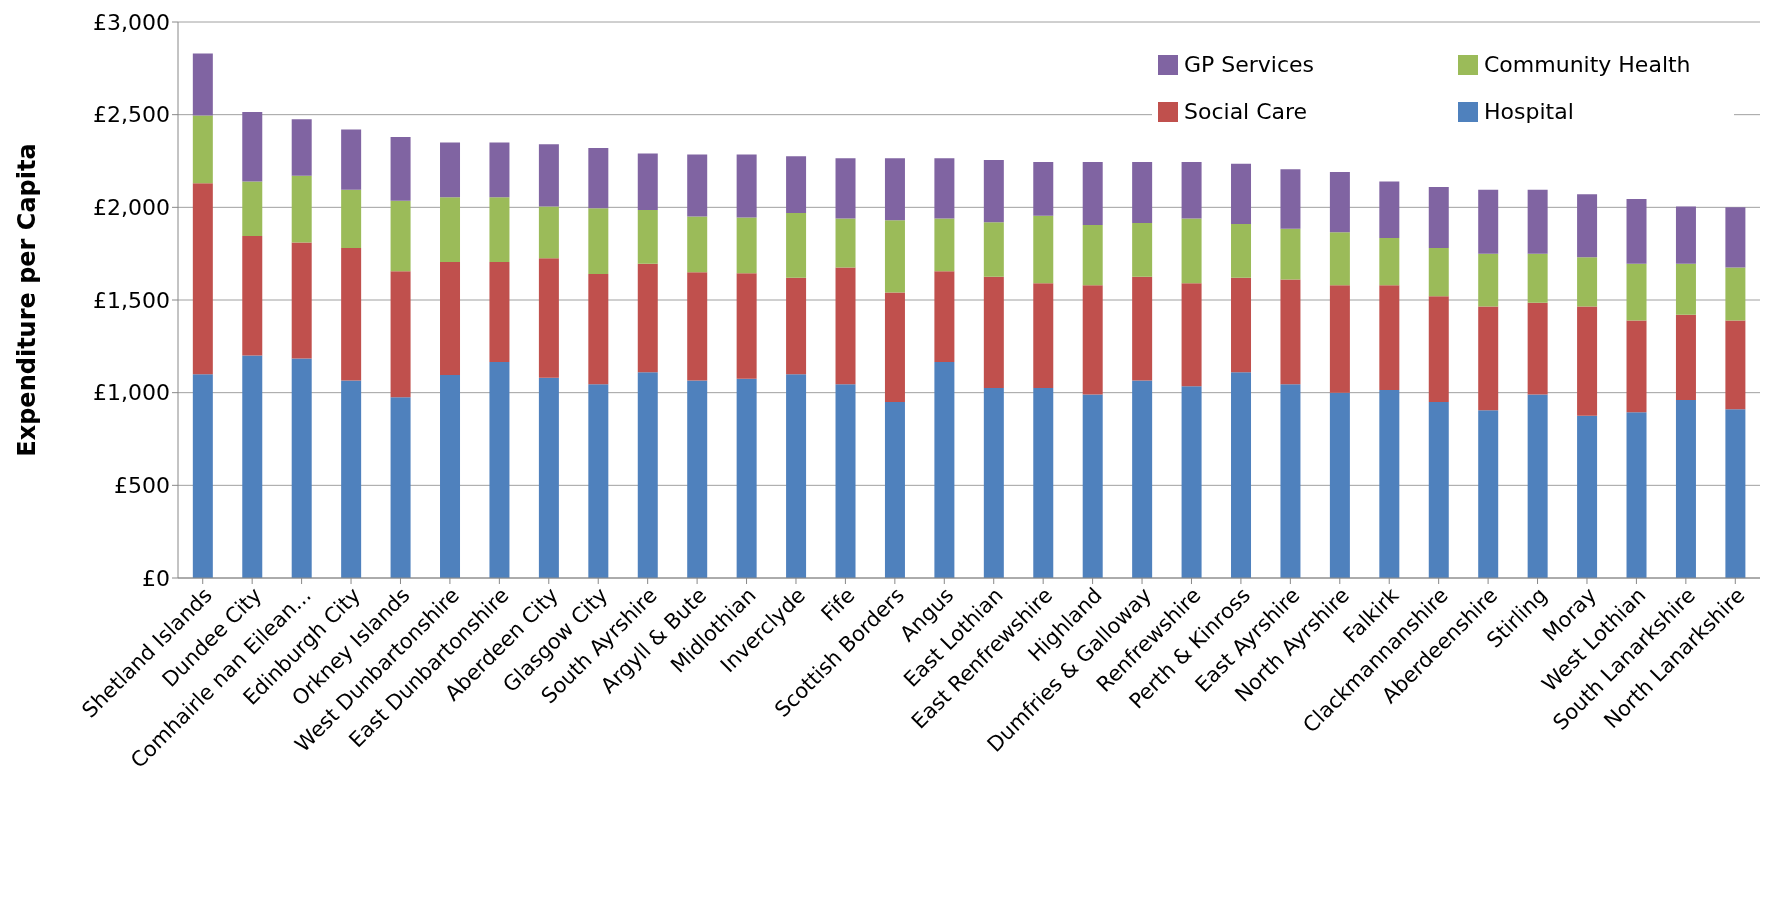  Describe the element at coordinates (1246, 111) in the screenshot. I see `legend-label: Social Care` at that location.